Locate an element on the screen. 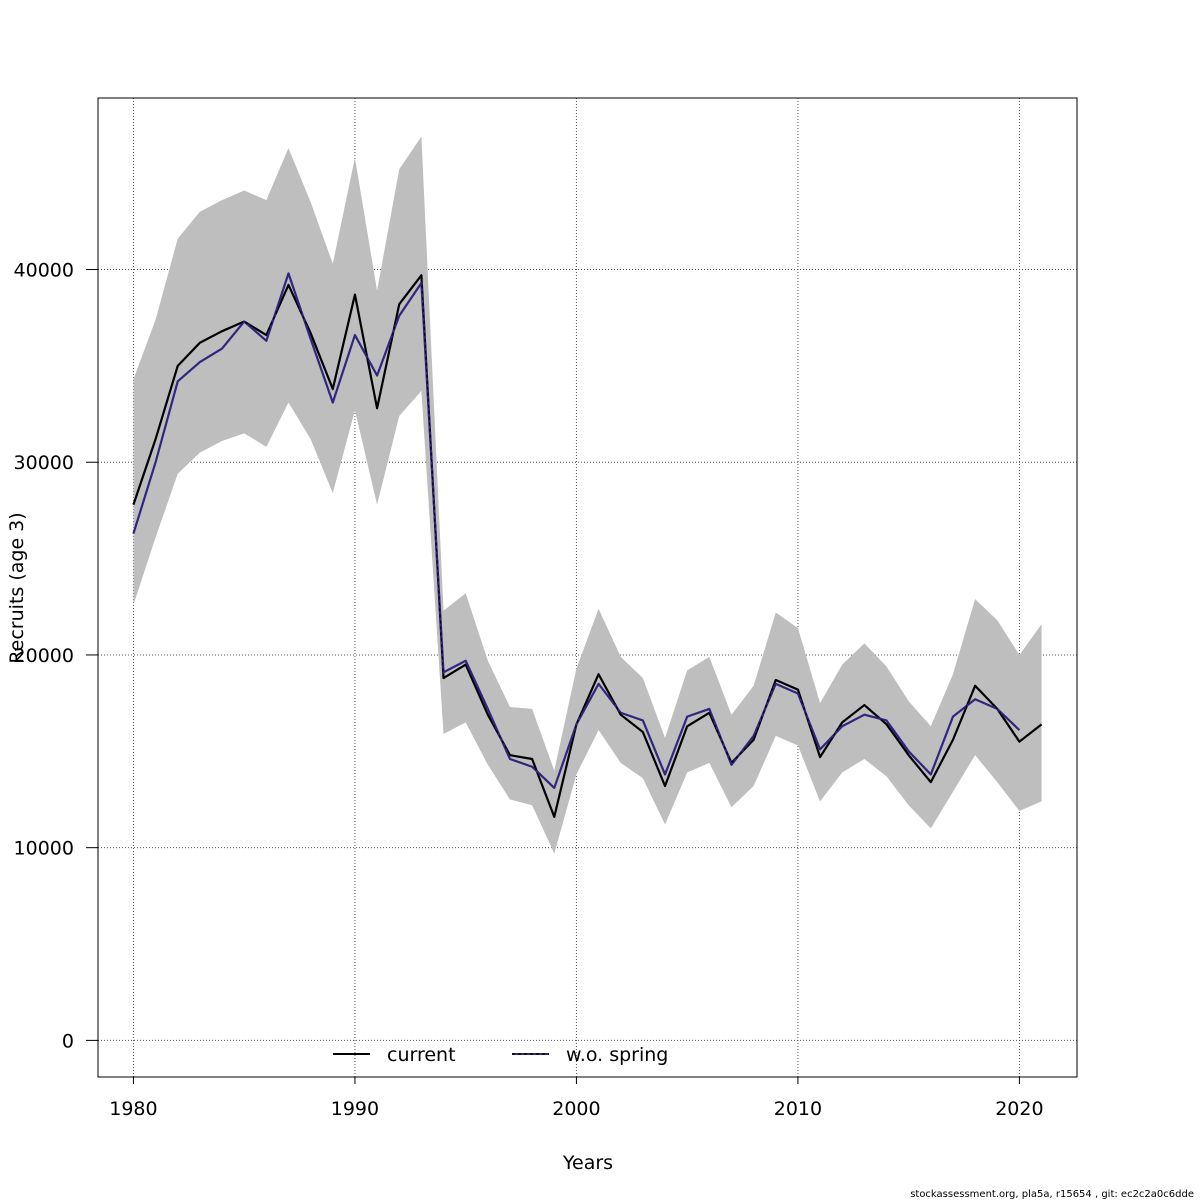  x-tick-label: 1980 is located at coordinates (133, 1109).